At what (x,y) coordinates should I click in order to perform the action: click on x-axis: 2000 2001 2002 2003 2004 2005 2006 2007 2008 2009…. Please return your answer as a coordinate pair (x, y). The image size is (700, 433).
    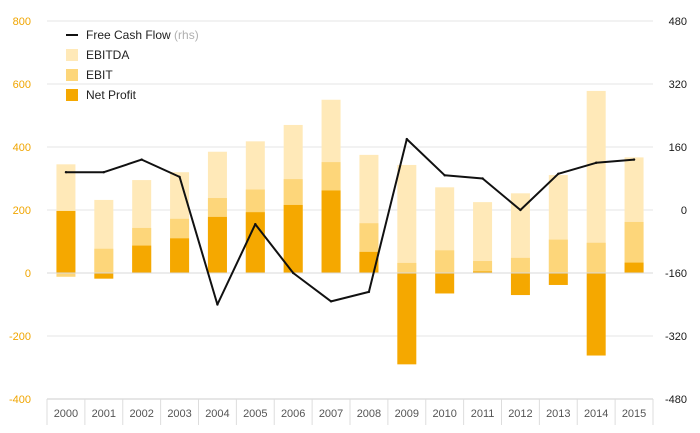
    Looking at the image, I should click on (350, 411).